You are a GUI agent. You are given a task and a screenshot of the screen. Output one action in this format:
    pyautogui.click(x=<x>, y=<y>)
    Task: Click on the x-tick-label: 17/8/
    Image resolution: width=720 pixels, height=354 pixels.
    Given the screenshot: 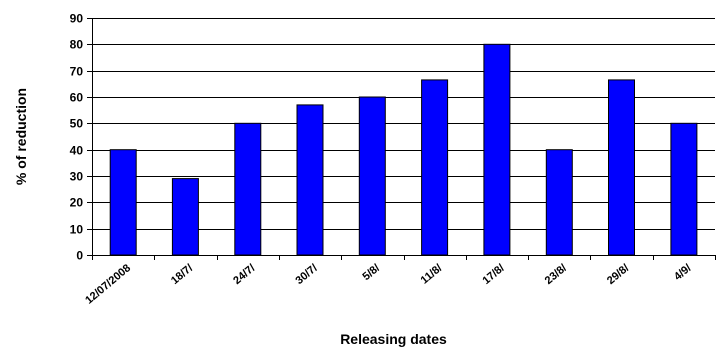 What is the action you would take?
    pyautogui.click(x=493, y=274)
    